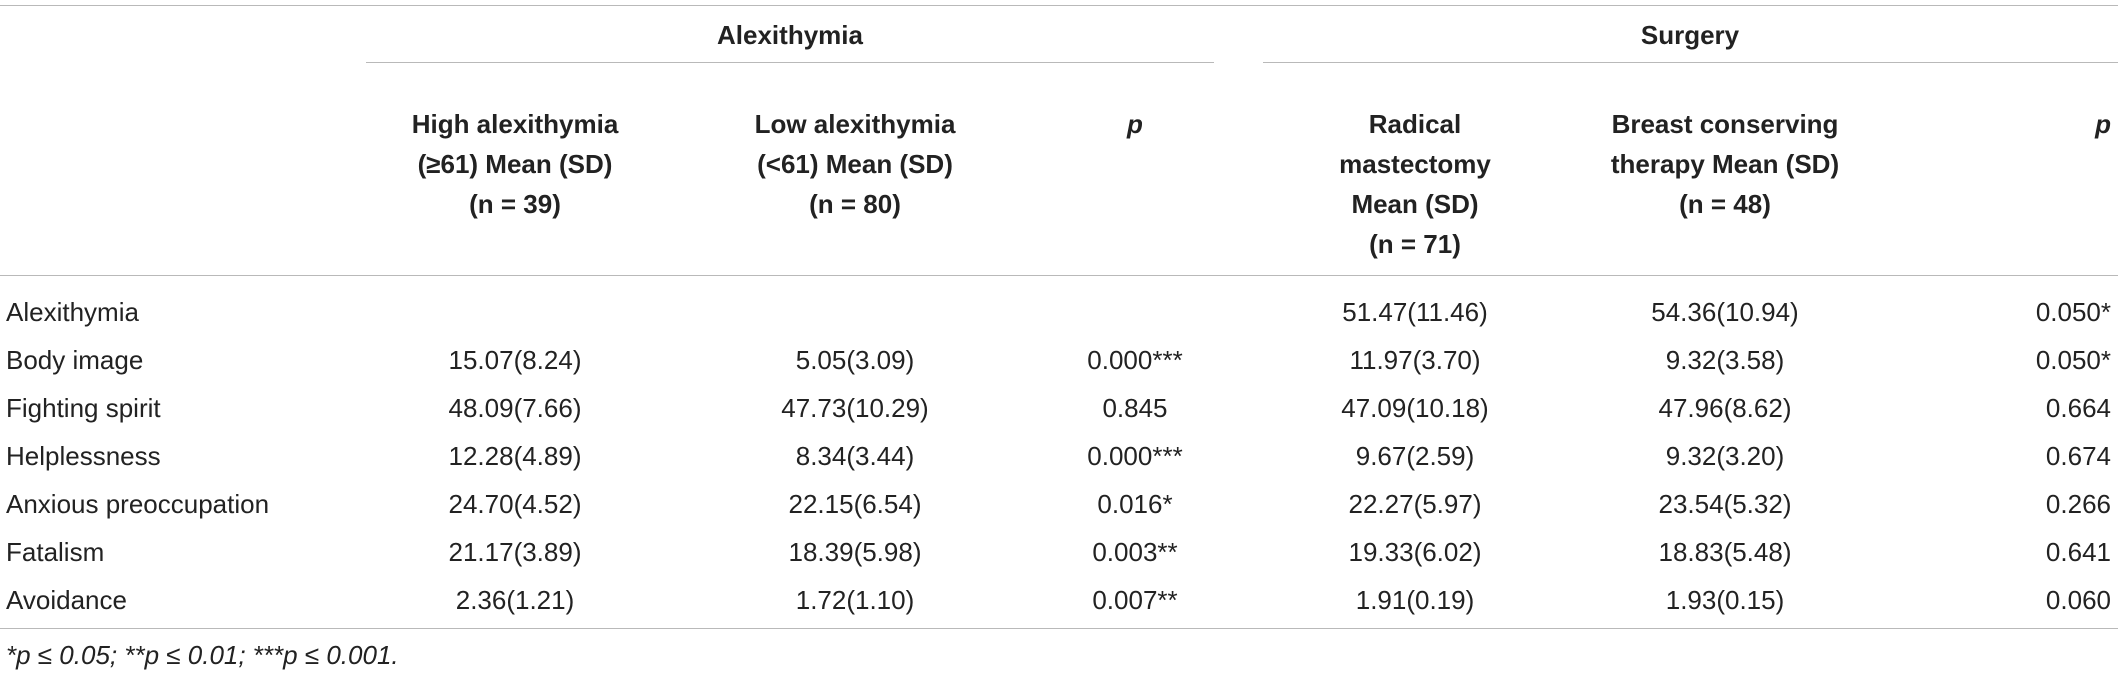 This screenshot has height=680, width=2118. I want to click on row-label: Body image, so click(75, 360).